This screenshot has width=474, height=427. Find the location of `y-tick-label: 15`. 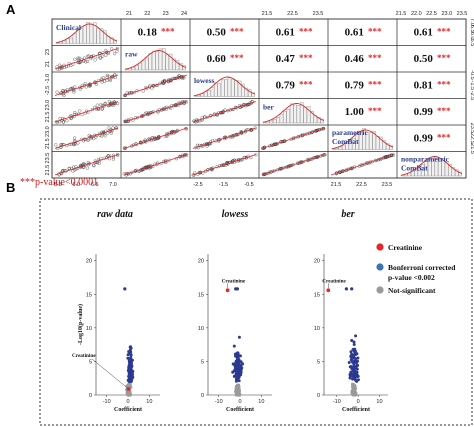

y-tick-label: 15 is located at coordinates (89, 295).